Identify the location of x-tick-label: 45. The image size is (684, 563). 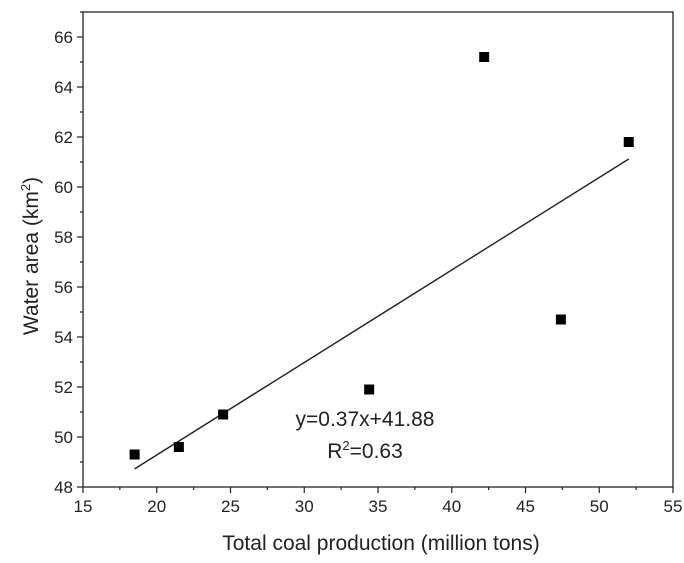
(525, 506).